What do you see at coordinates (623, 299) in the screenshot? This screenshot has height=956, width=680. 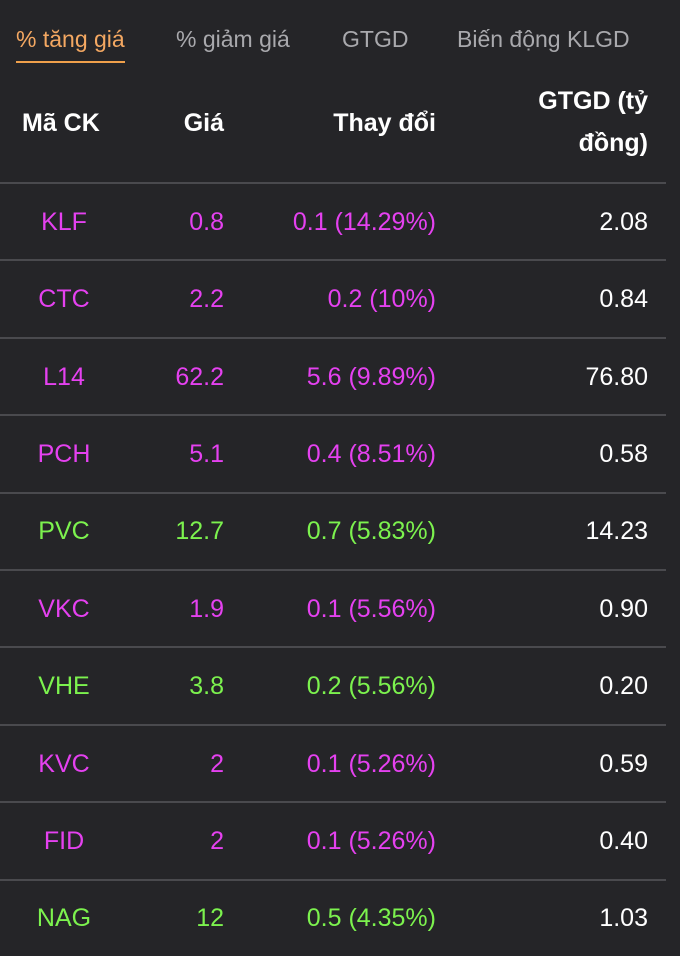 I see `cell: 0.84` at bounding box center [623, 299].